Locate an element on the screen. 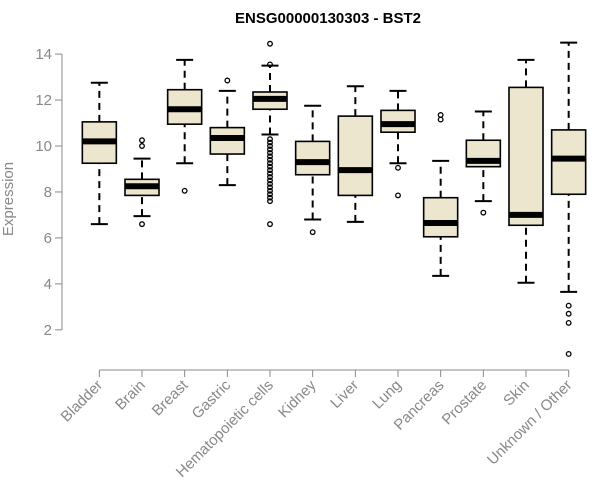 This screenshot has width=600, height=500. box-prostate is located at coordinates (483, 163).